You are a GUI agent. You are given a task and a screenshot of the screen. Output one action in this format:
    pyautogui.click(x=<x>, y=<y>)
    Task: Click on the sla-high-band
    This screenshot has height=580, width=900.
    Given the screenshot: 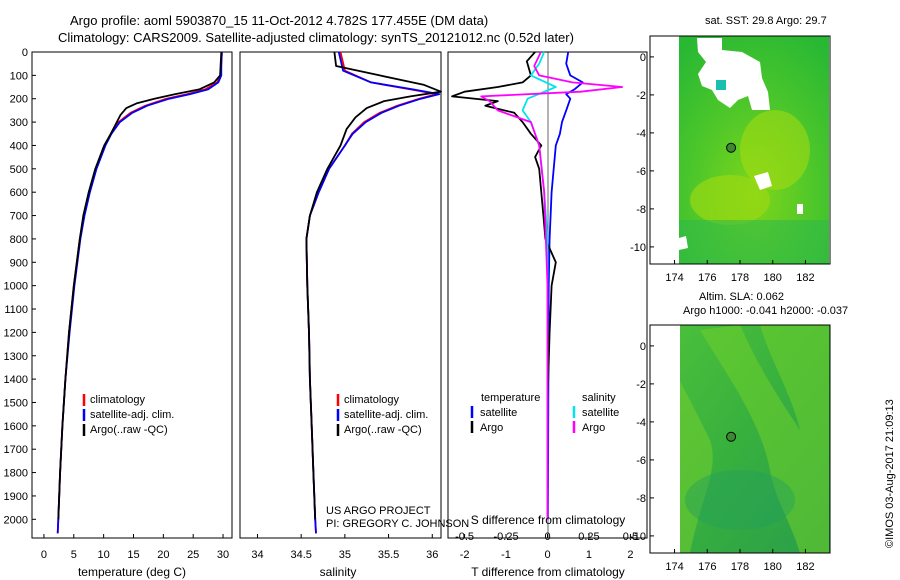 What is the action you would take?
    pyautogui.click(x=764, y=439)
    